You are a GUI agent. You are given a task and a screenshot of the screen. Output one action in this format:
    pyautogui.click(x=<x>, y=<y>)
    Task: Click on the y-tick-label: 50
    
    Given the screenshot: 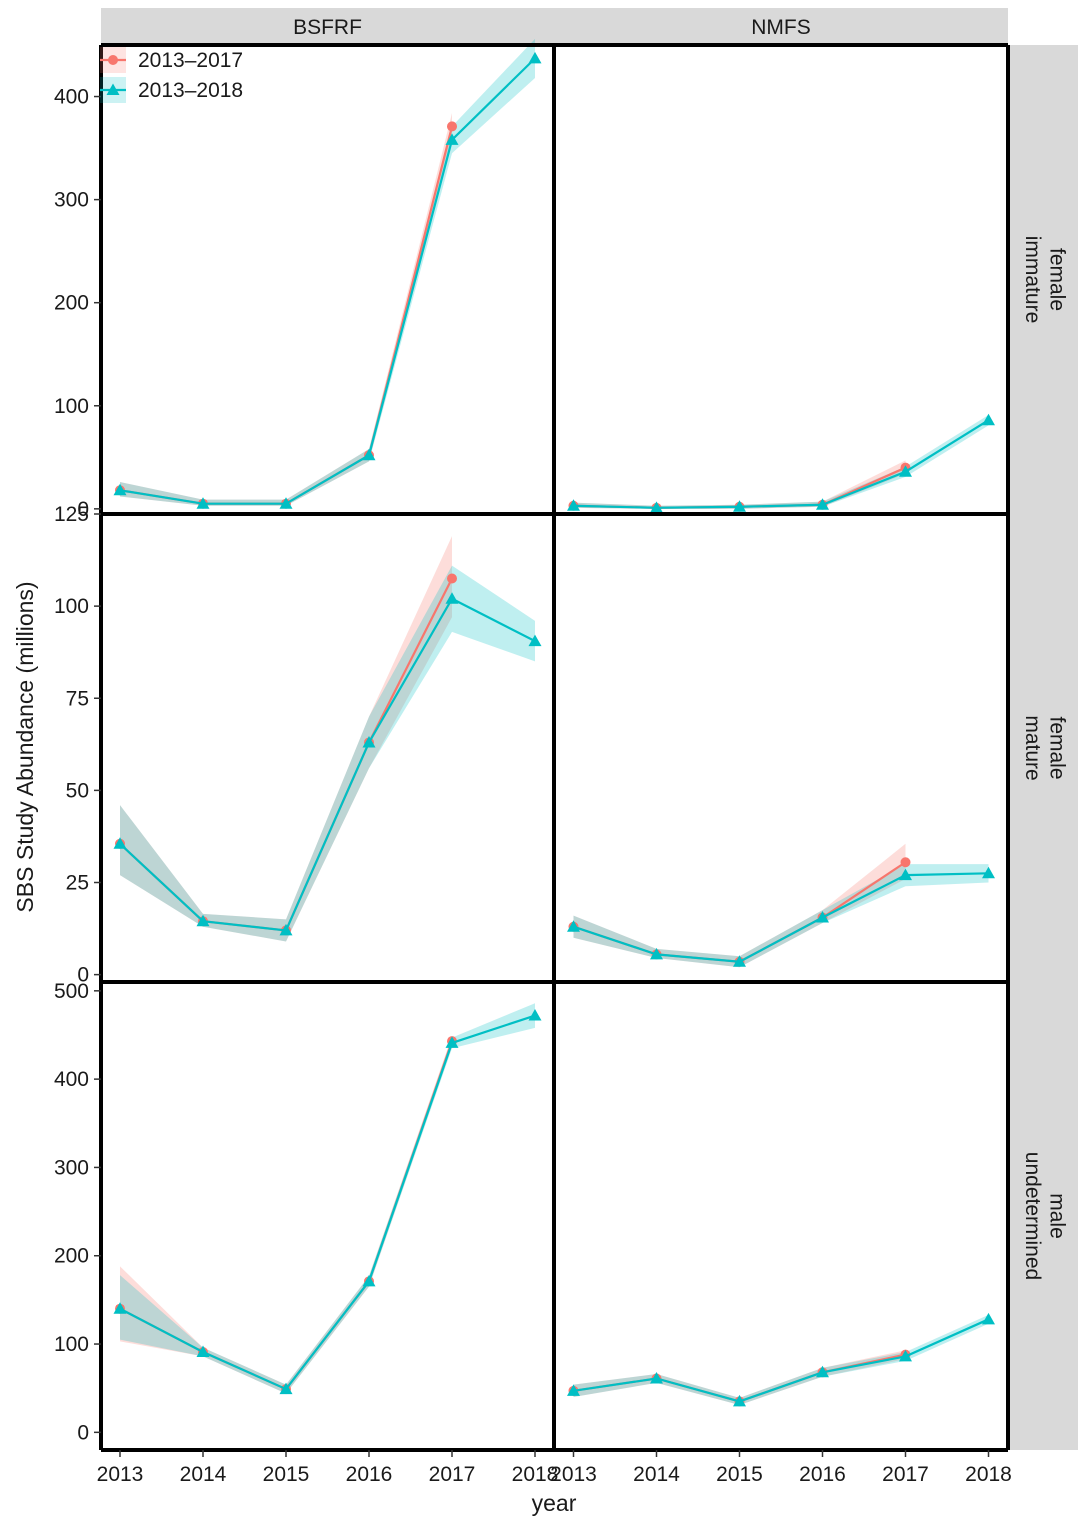 What is the action you would take?
    pyautogui.click(x=77, y=790)
    